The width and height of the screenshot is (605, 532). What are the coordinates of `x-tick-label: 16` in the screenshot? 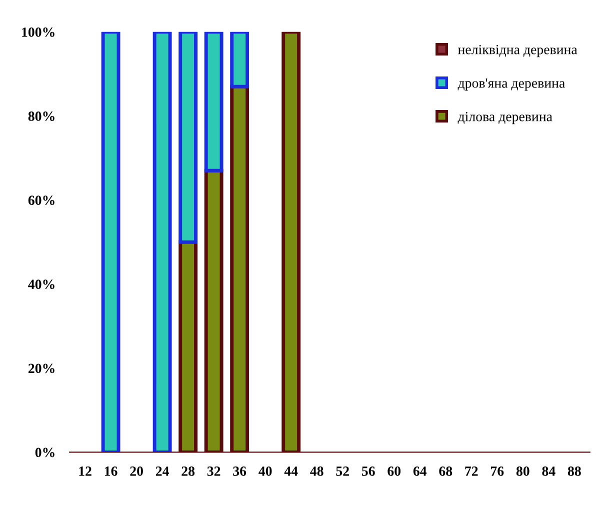 It's located at (111, 471).